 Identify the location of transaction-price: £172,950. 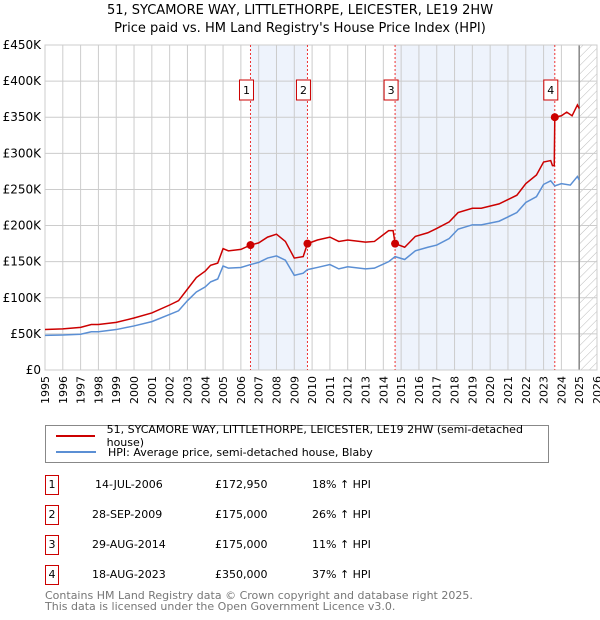
(241, 484).